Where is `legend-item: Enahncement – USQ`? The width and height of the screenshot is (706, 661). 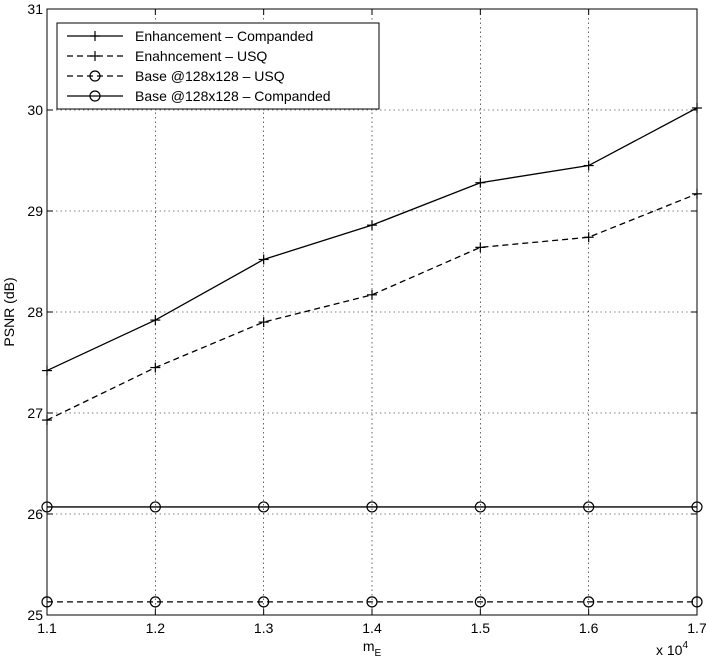 legend-item: Enahncement – USQ is located at coordinates (167, 56).